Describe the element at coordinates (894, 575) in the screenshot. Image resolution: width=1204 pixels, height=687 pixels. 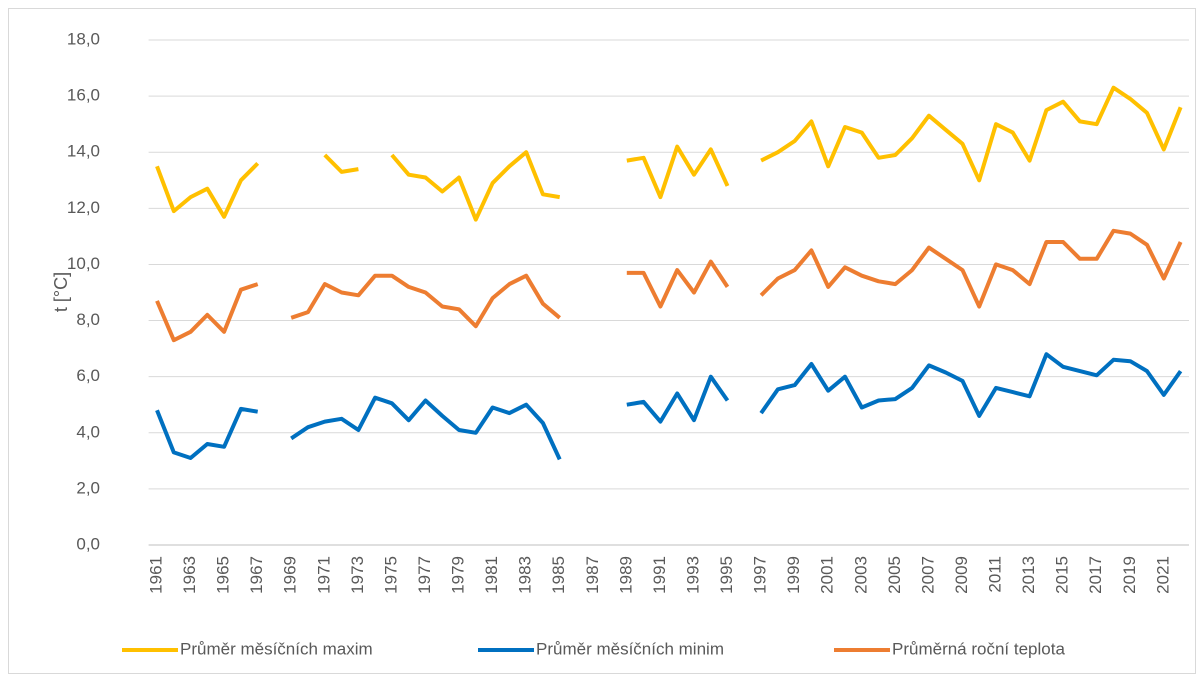
I see `x-tick-label: 2005` at that location.